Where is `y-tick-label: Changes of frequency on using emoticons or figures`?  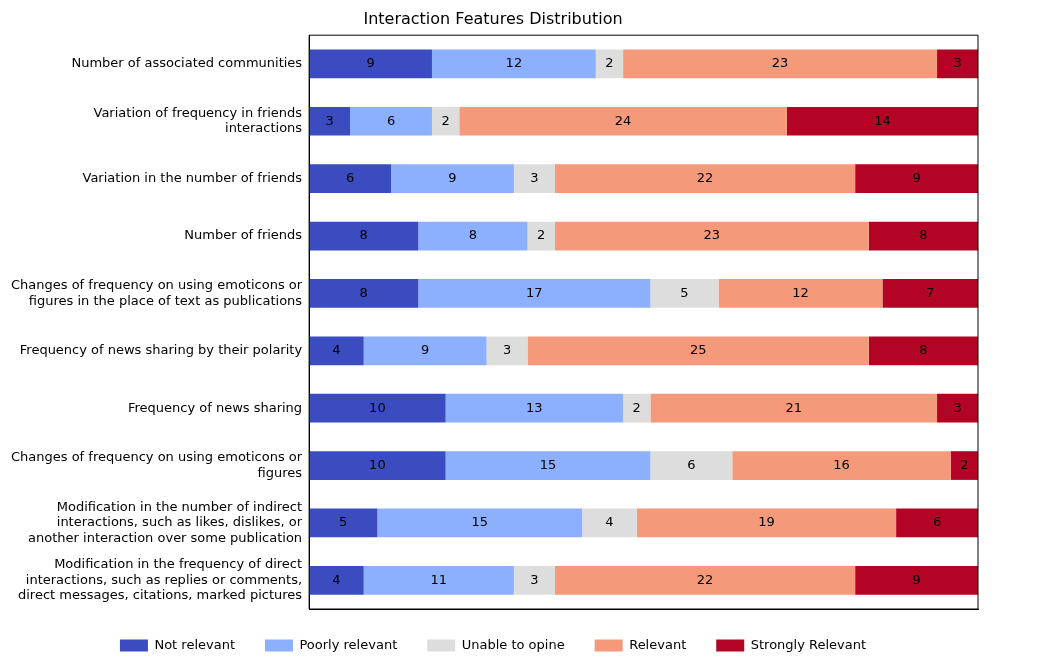 y-tick-label: Changes of frequency on using emoticons or figures is located at coordinates (156, 464).